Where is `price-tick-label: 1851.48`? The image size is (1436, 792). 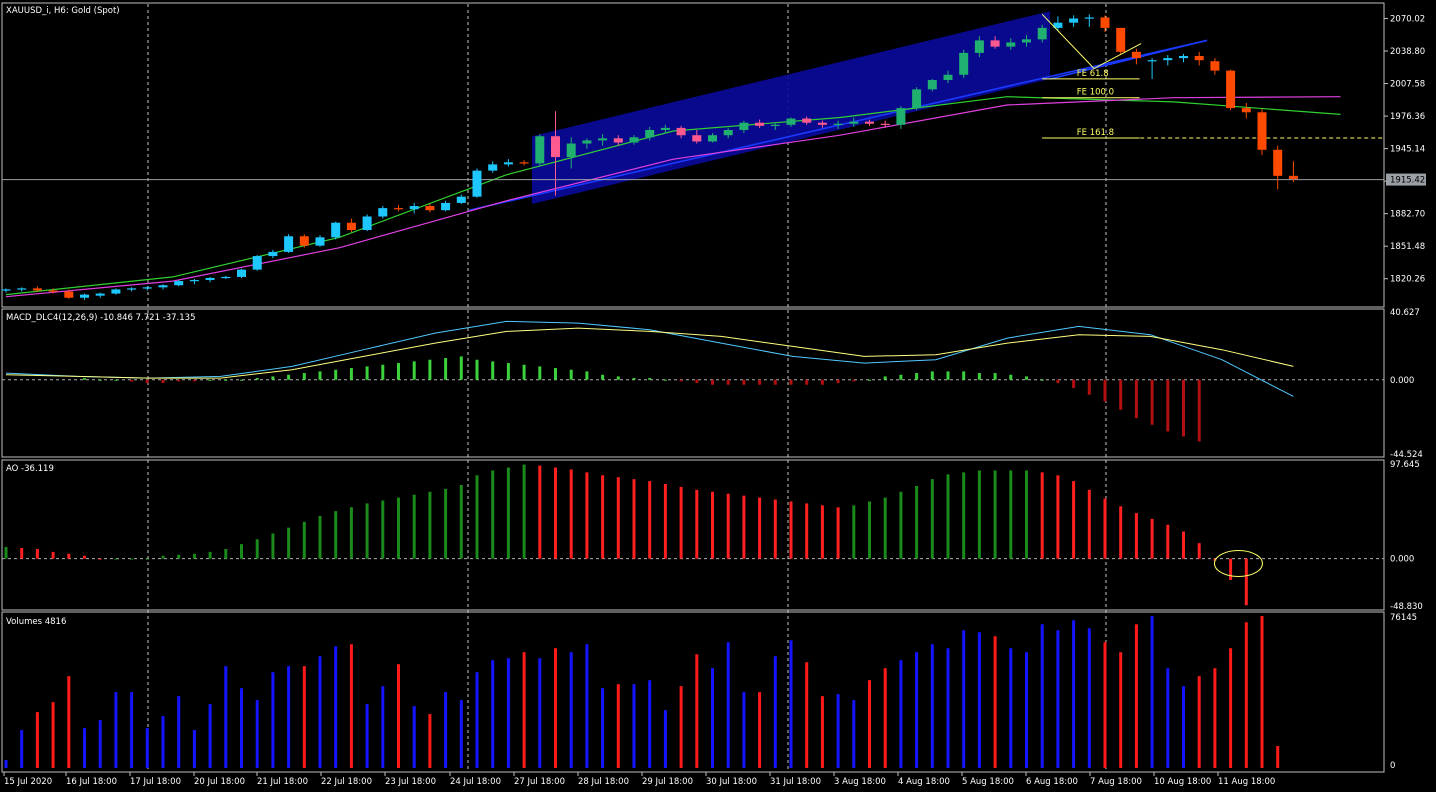
price-tick-label: 1851.48 is located at coordinates (1407, 247).